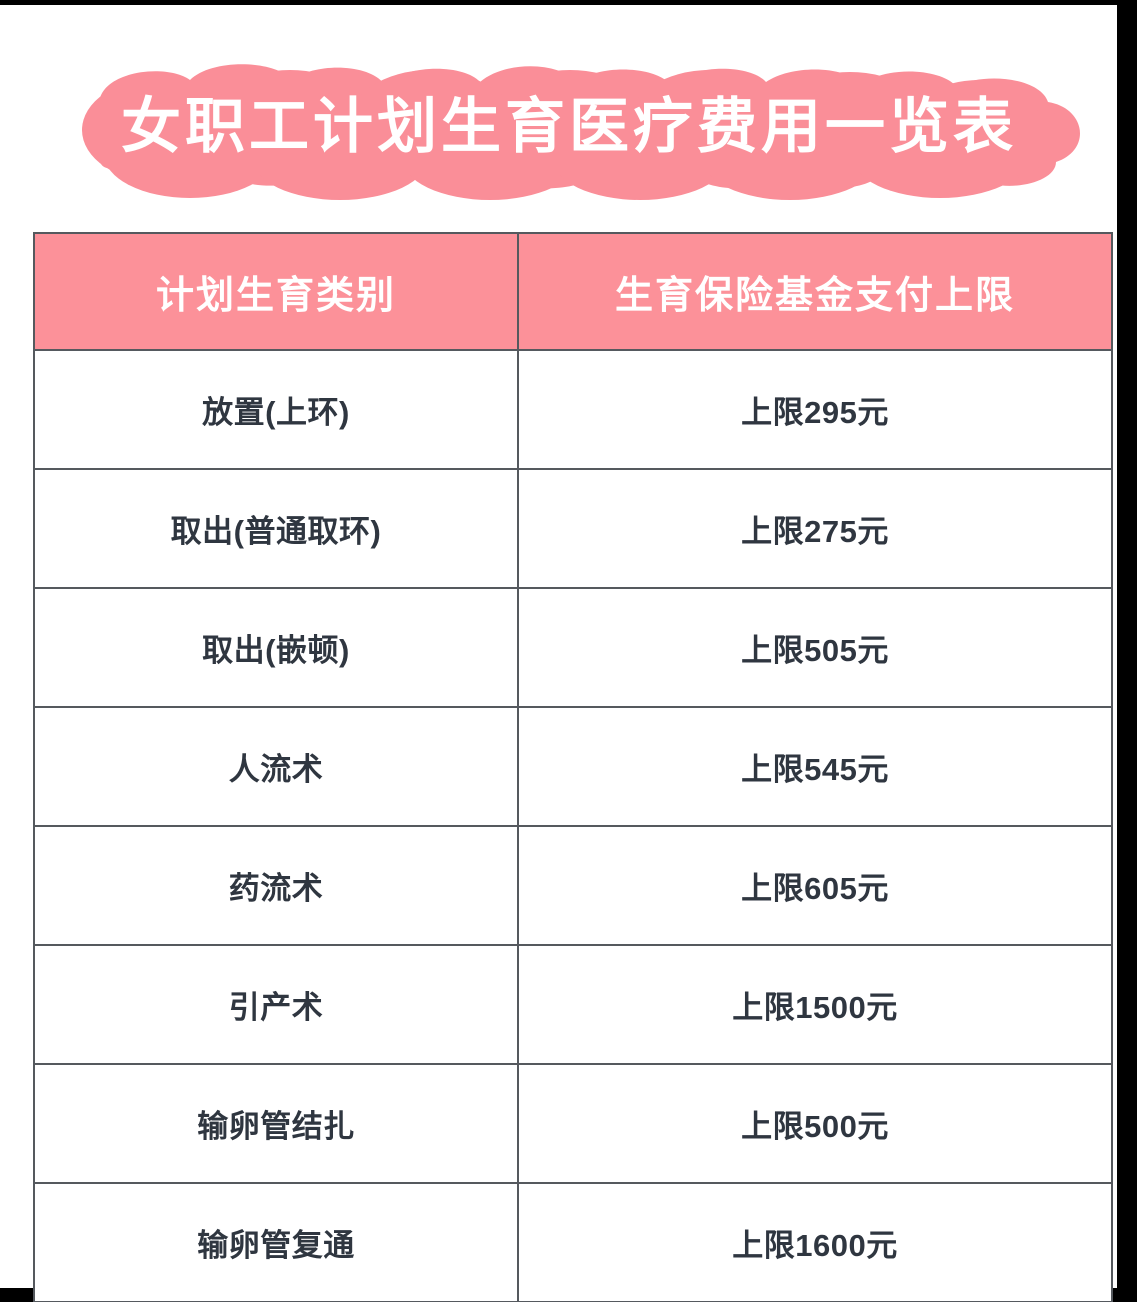 Image resolution: width=1137 pixels, height=1302 pixels. Describe the element at coordinates (815, 291) in the screenshot. I see `column-header-limit: 生育保险基金支付上限` at that location.